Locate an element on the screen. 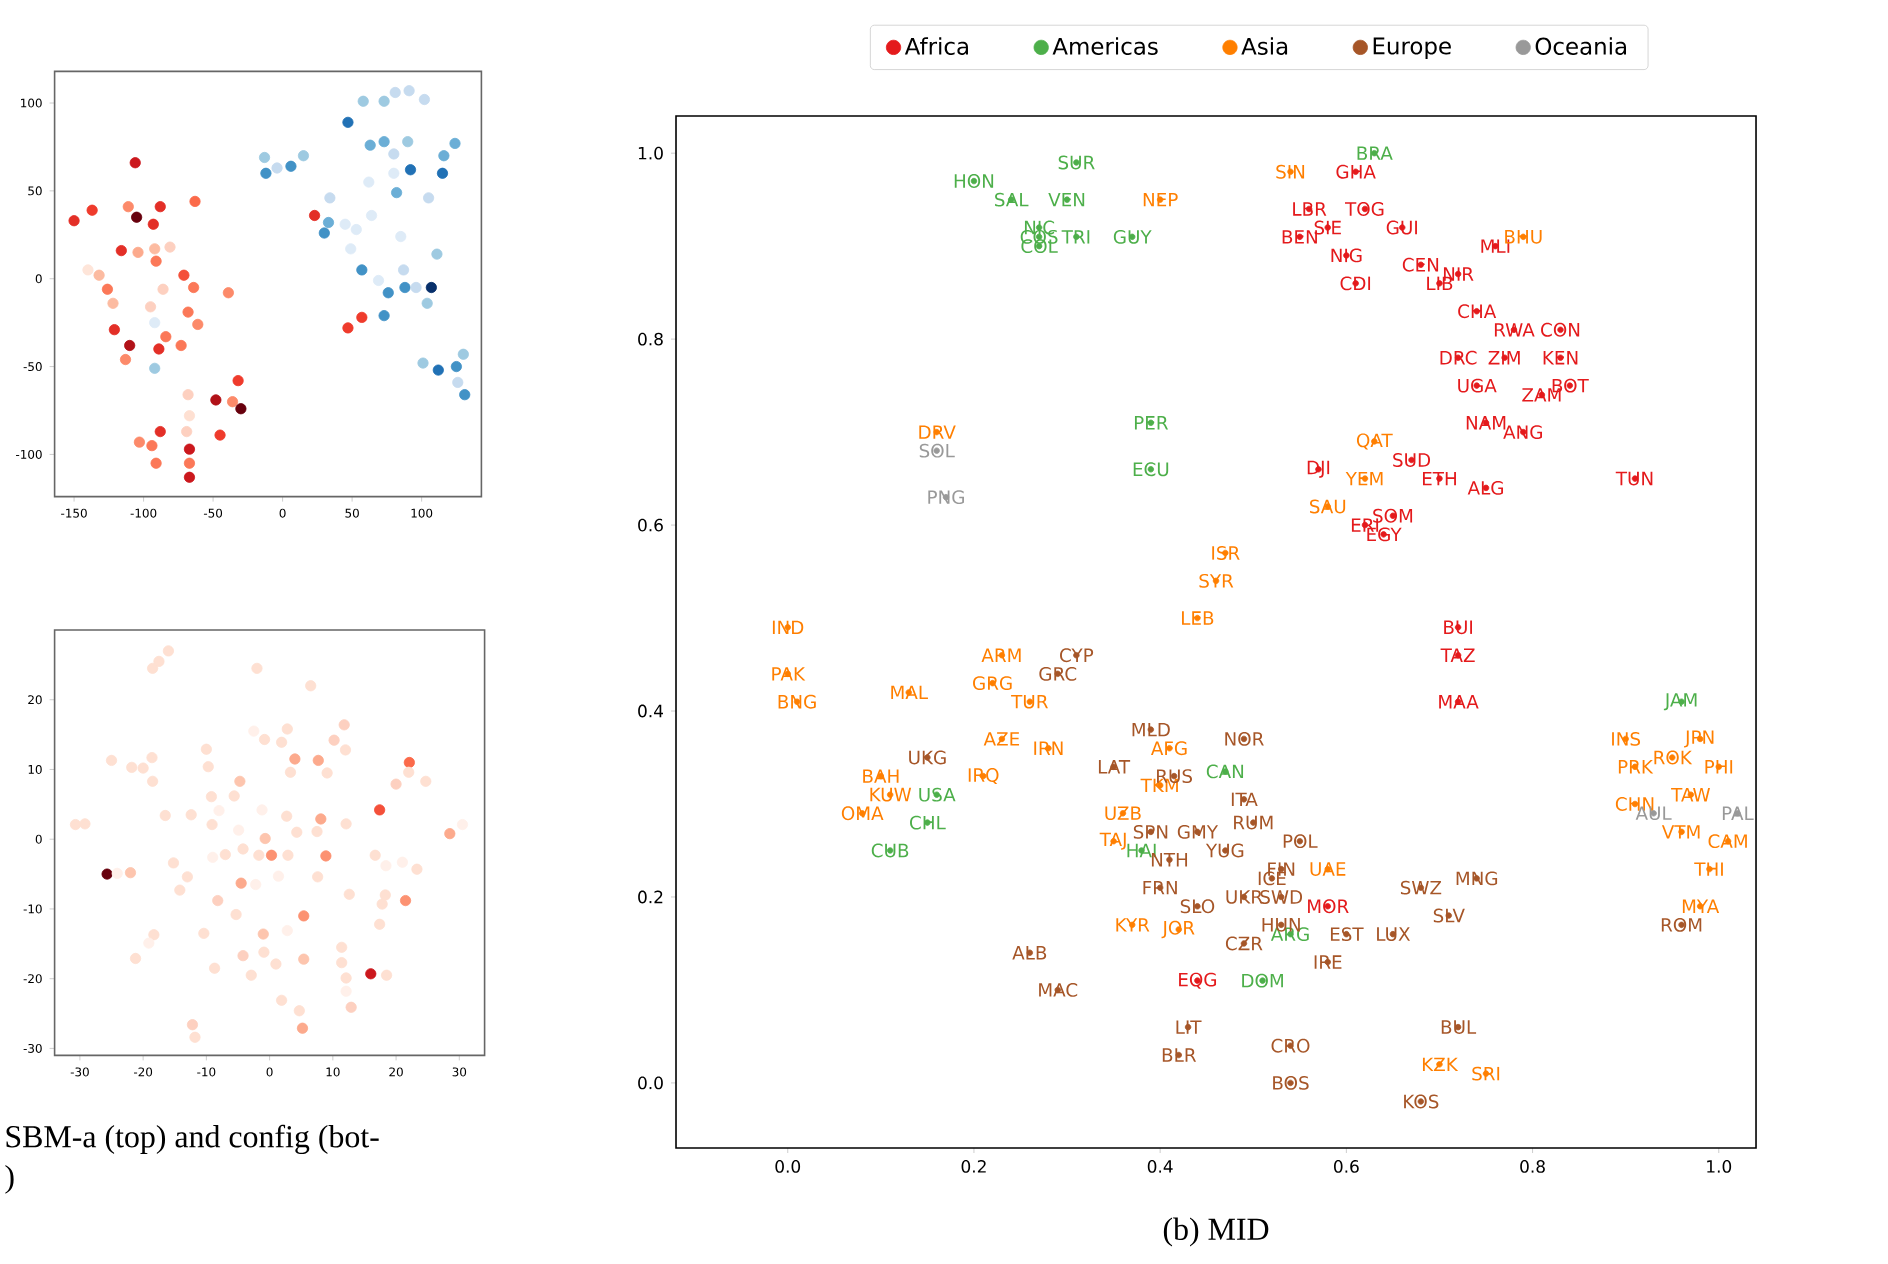 The width and height of the screenshot is (1888, 1264). y-tick-label: 1.0 is located at coordinates (650, 153).